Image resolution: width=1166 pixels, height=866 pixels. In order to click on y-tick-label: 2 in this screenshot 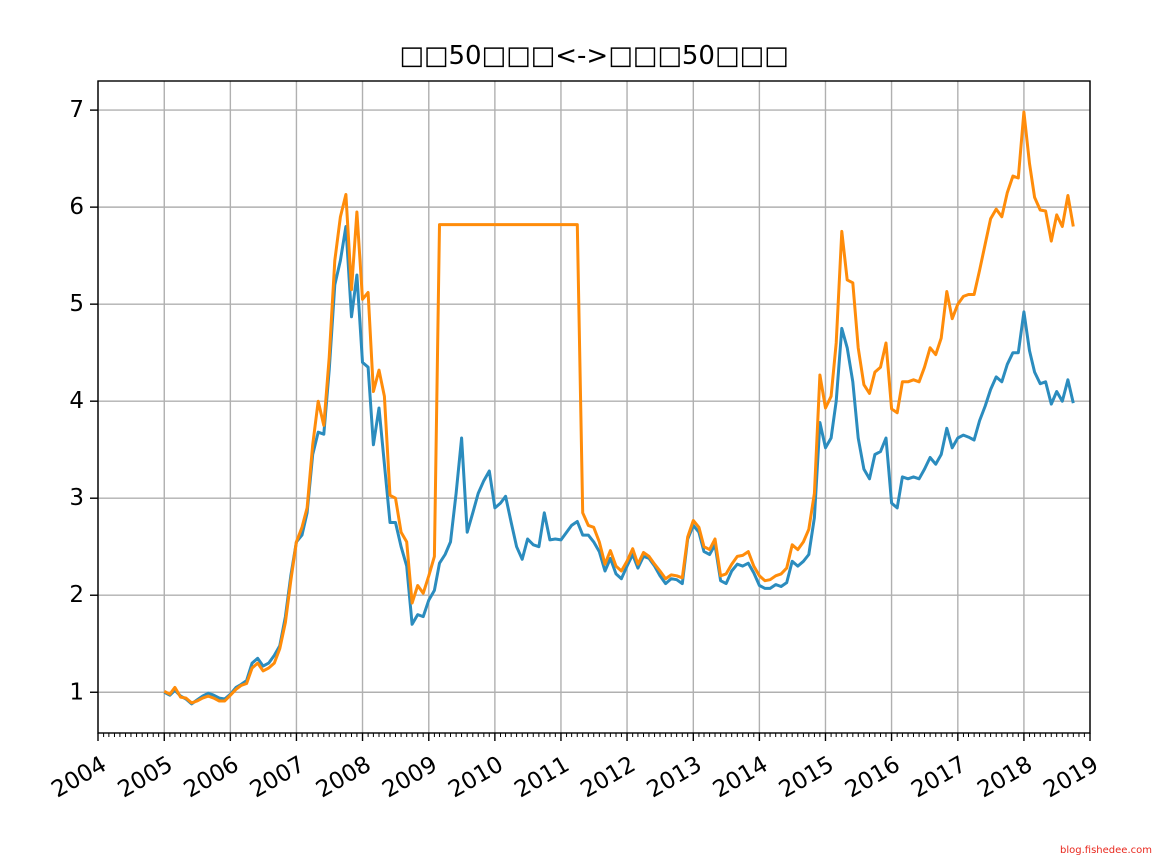, I will do `click(76, 595)`.